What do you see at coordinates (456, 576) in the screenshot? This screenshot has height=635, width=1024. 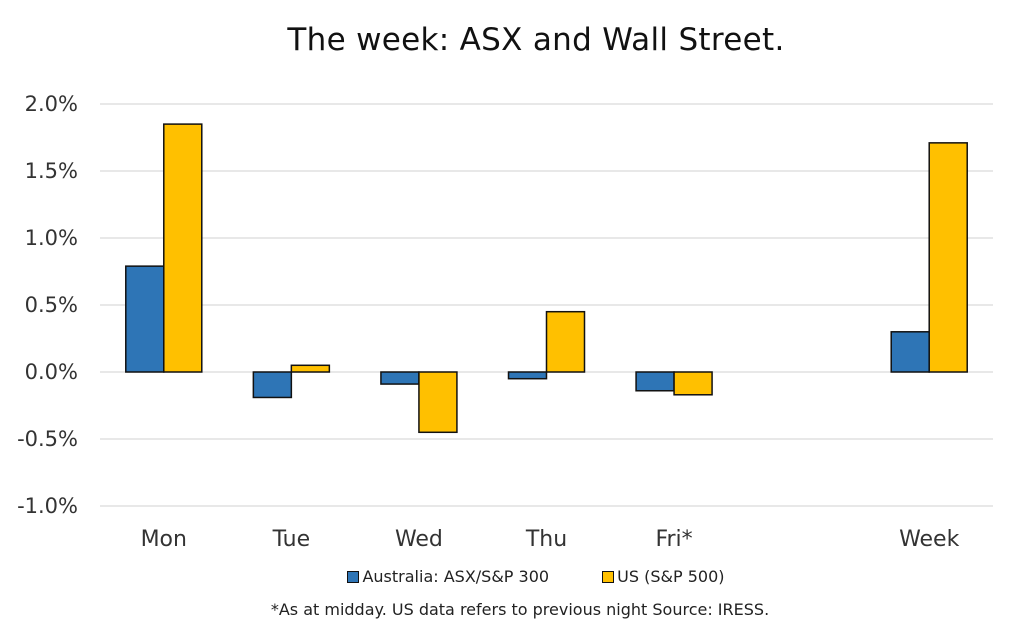 I see `legend-label-australia: Australia: ASX/S&P 300` at bounding box center [456, 576].